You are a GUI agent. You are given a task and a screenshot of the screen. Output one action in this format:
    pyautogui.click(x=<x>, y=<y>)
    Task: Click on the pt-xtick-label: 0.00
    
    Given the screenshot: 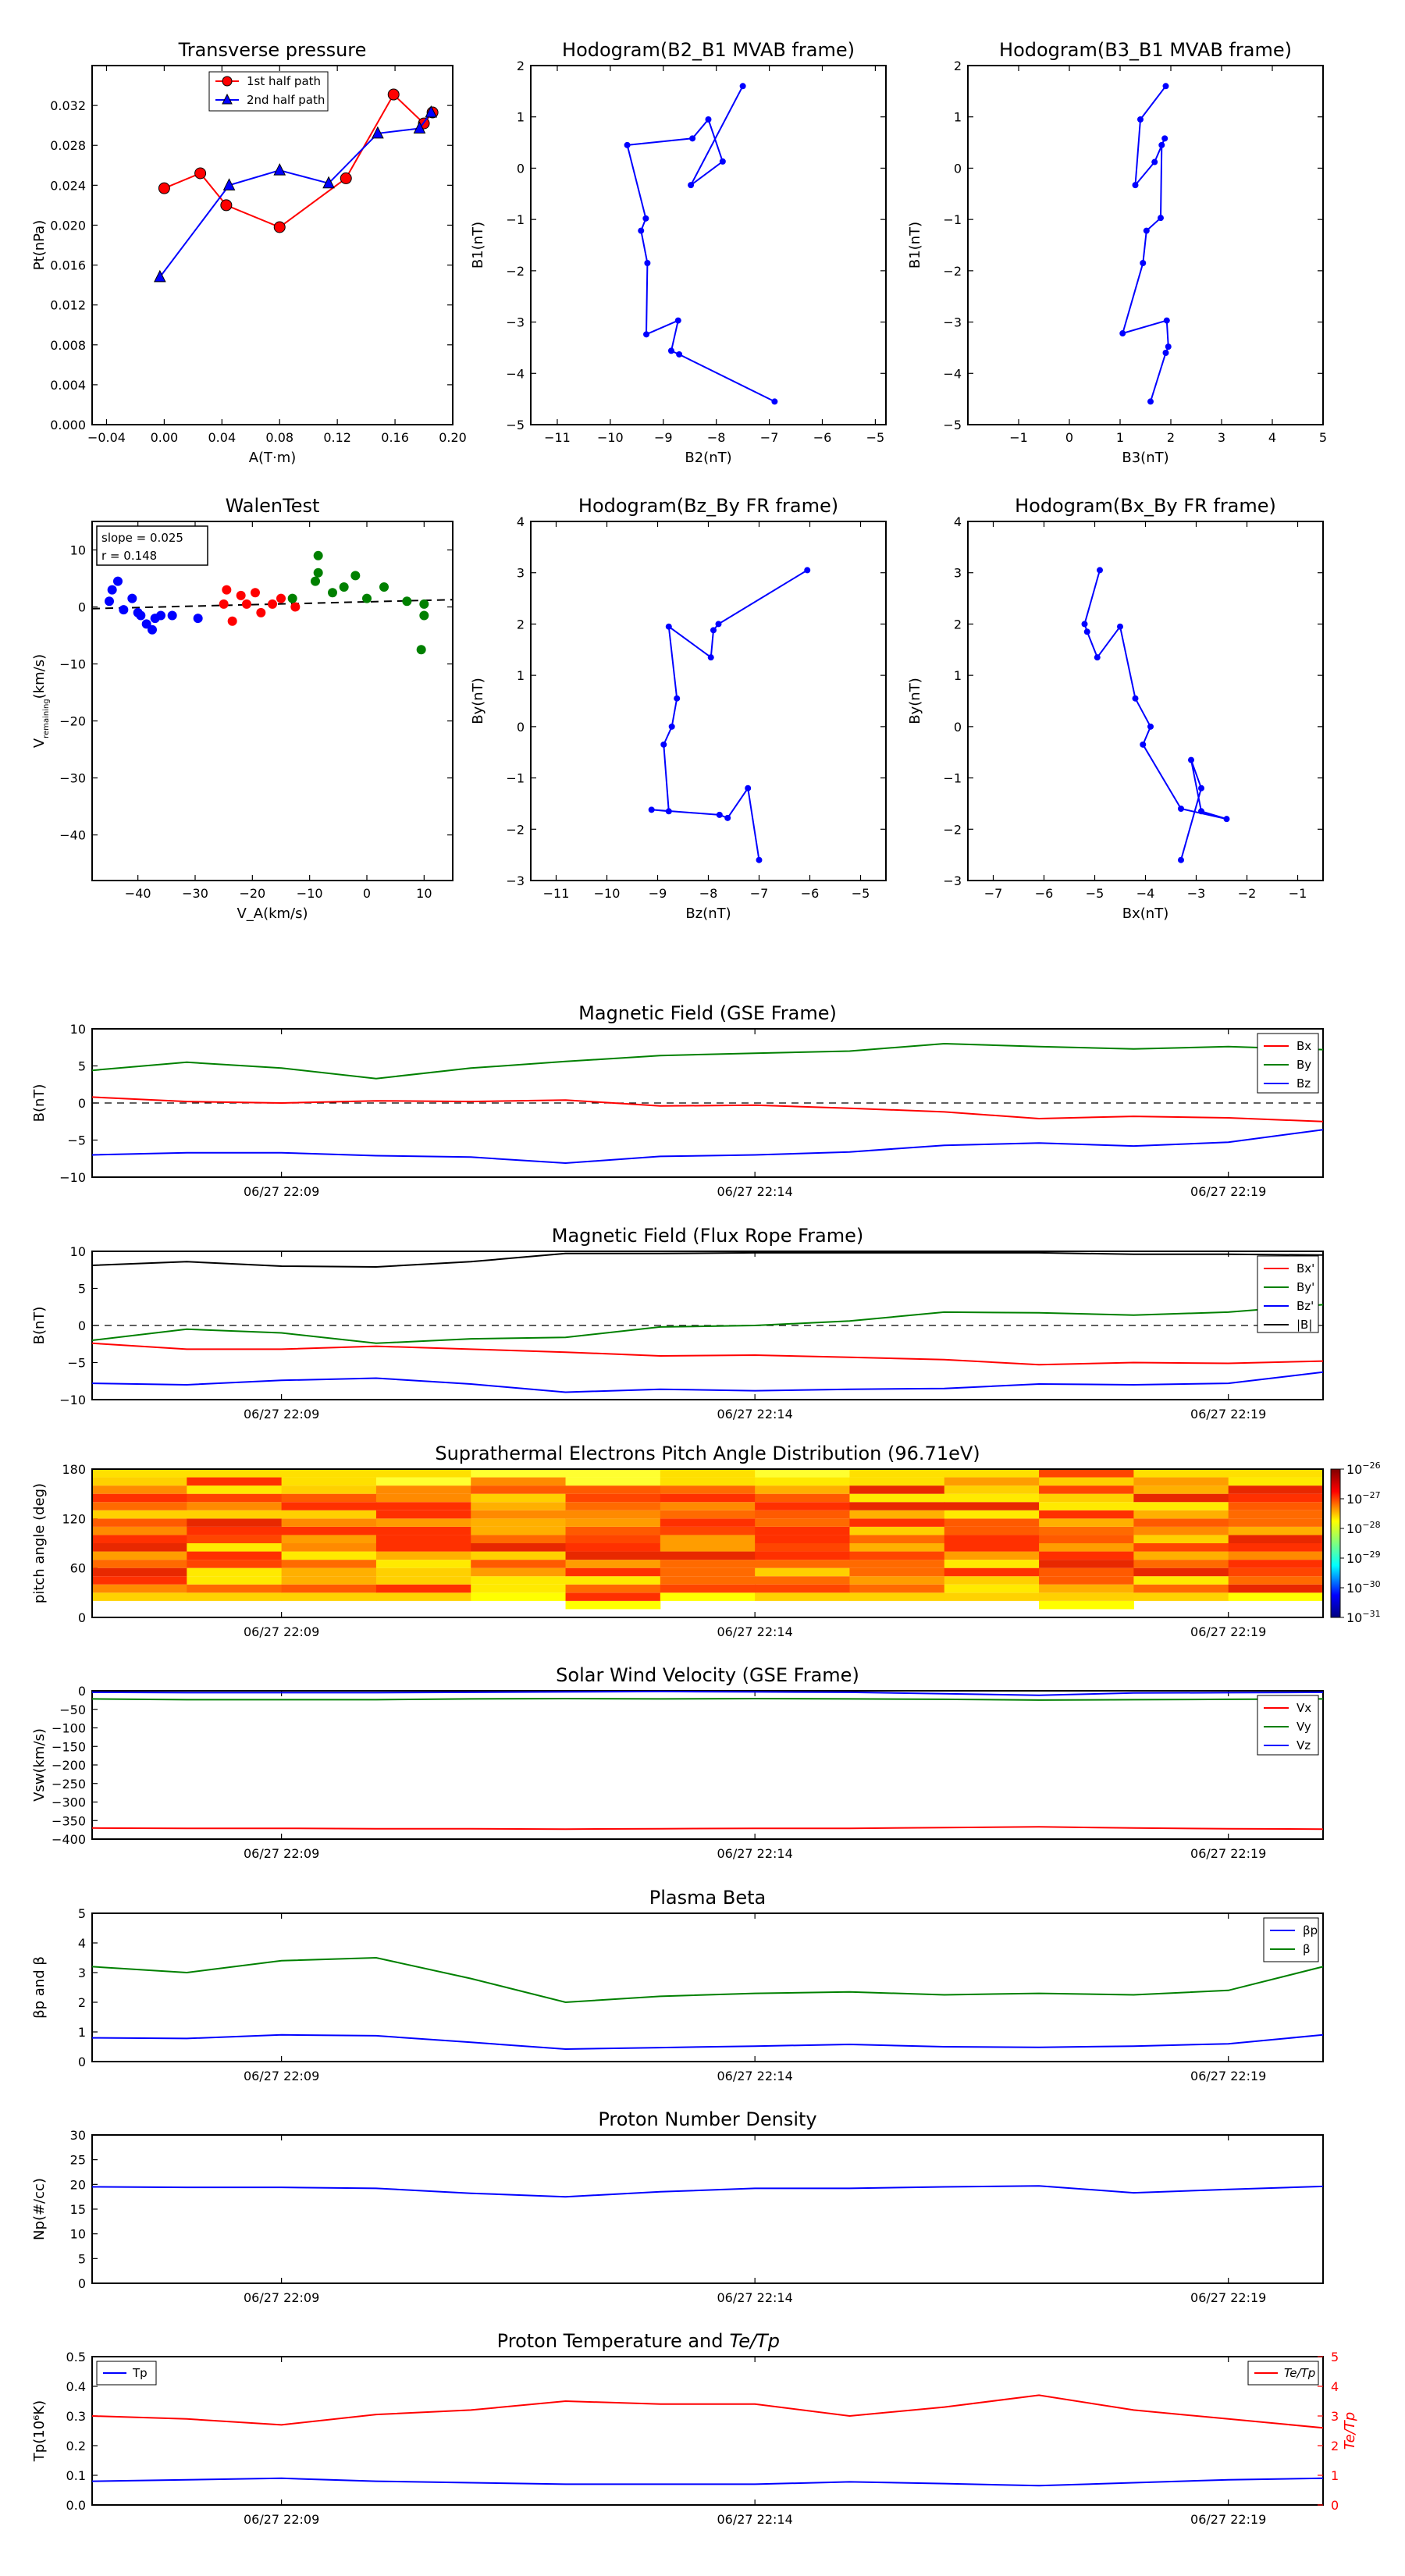 What is the action you would take?
    pyautogui.click(x=165, y=437)
    